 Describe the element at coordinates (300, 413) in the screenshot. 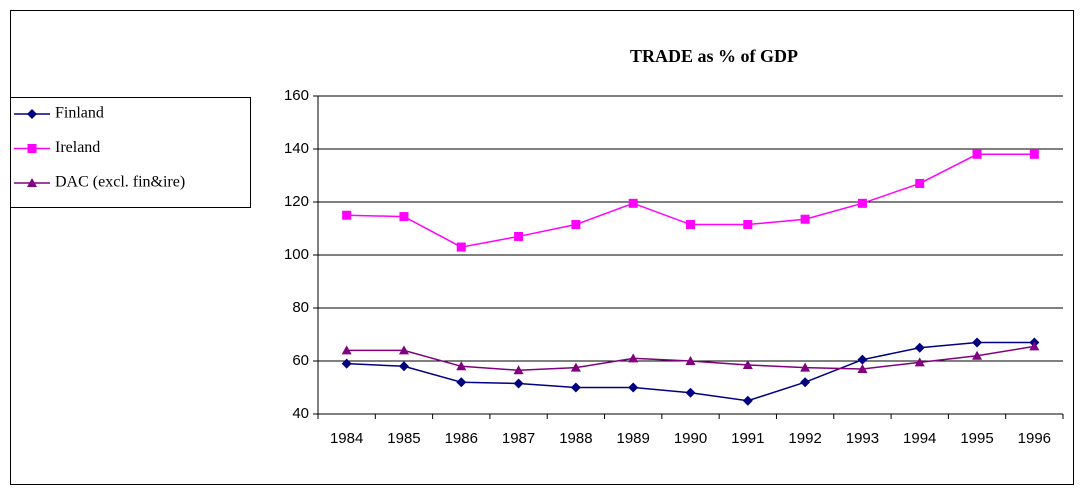

I see `y-tick-label: 40` at that location.